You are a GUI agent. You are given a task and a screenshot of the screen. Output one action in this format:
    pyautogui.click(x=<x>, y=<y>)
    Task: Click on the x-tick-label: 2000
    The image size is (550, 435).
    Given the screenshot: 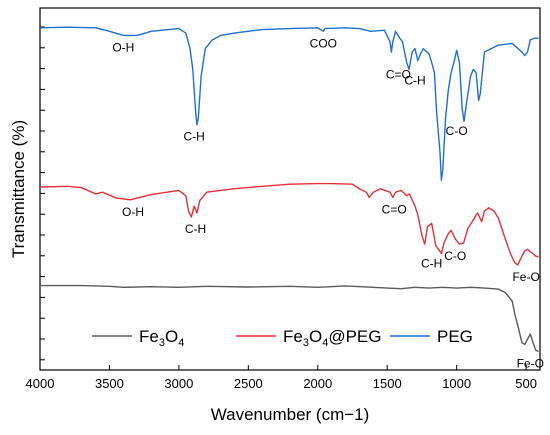 What is the action you would take?
    pyautogui.click(x=317, y=383)
    